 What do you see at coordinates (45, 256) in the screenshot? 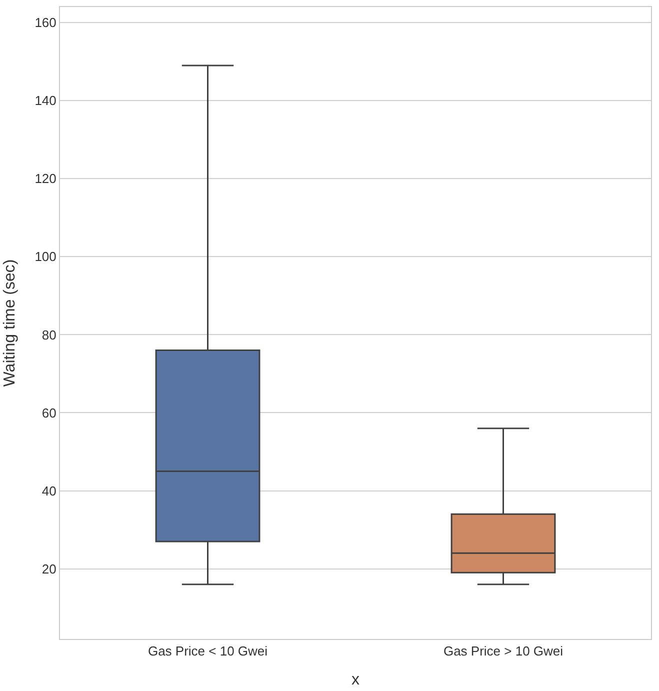
I see `y-tick-label: 100` at bounding box center [45, 256].